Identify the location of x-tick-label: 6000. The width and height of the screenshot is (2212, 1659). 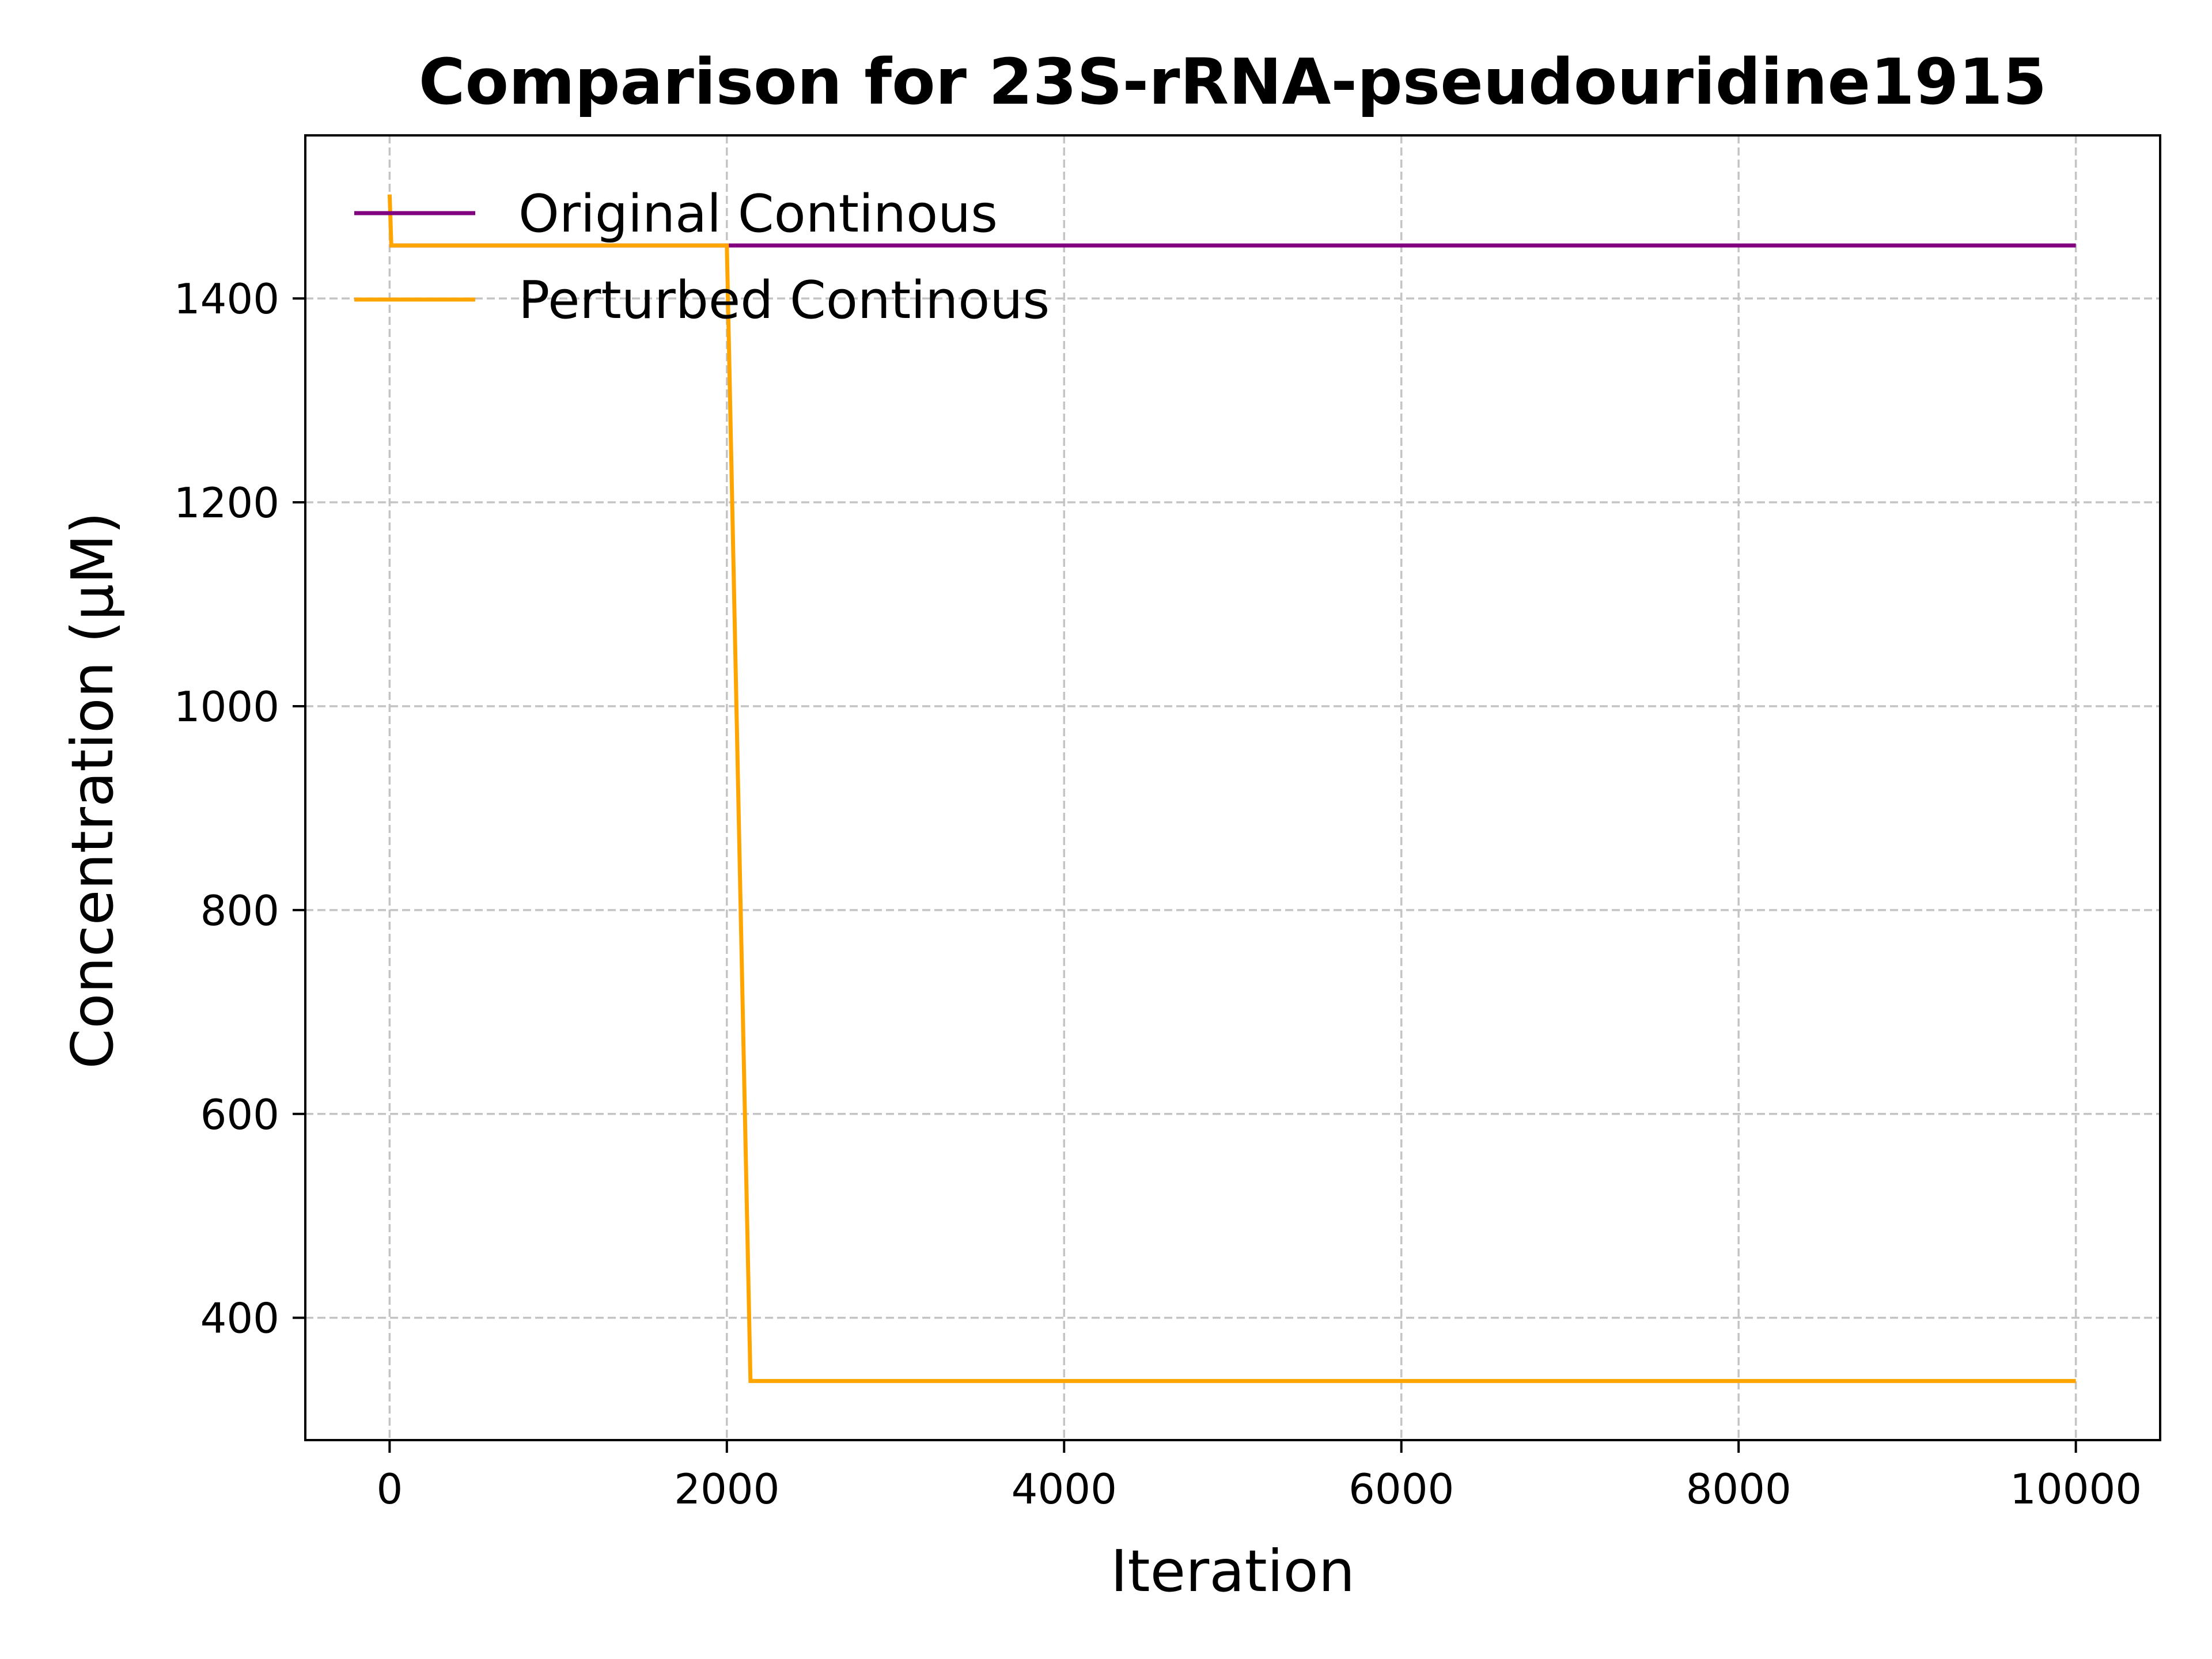
(1401, 1489).